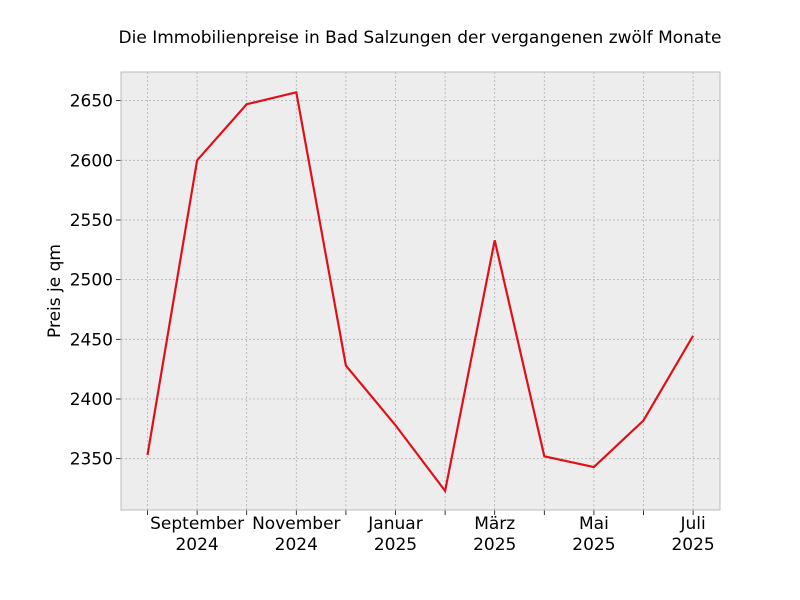 This screenshot has height=600, width=800. What do you see at coordinates (91, 460) in the screenshot?
I see `y-tick-label: 2350` at bounding box center [91, 460].